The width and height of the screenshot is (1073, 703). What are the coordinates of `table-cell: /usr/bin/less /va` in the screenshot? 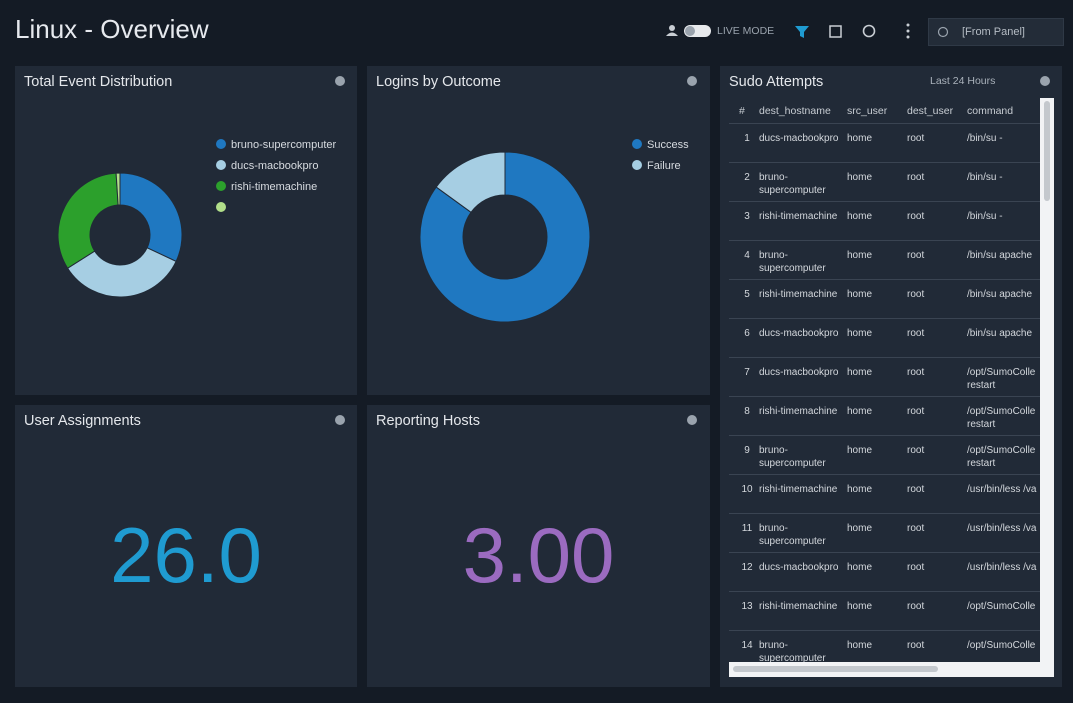 It's located at (1002, 489).